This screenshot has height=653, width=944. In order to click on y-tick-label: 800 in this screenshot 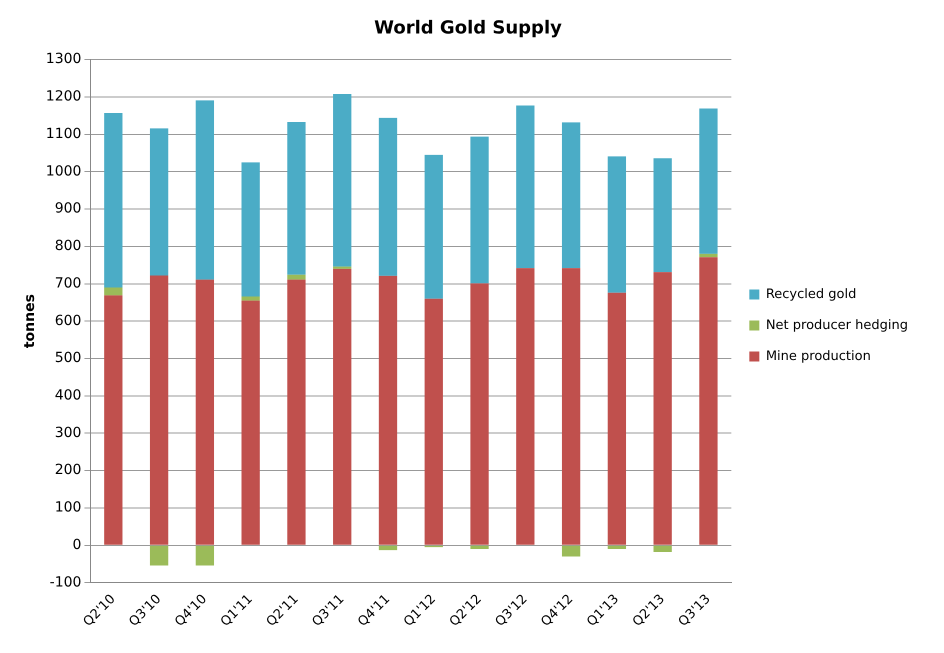, I will do `click(68, 246)`.